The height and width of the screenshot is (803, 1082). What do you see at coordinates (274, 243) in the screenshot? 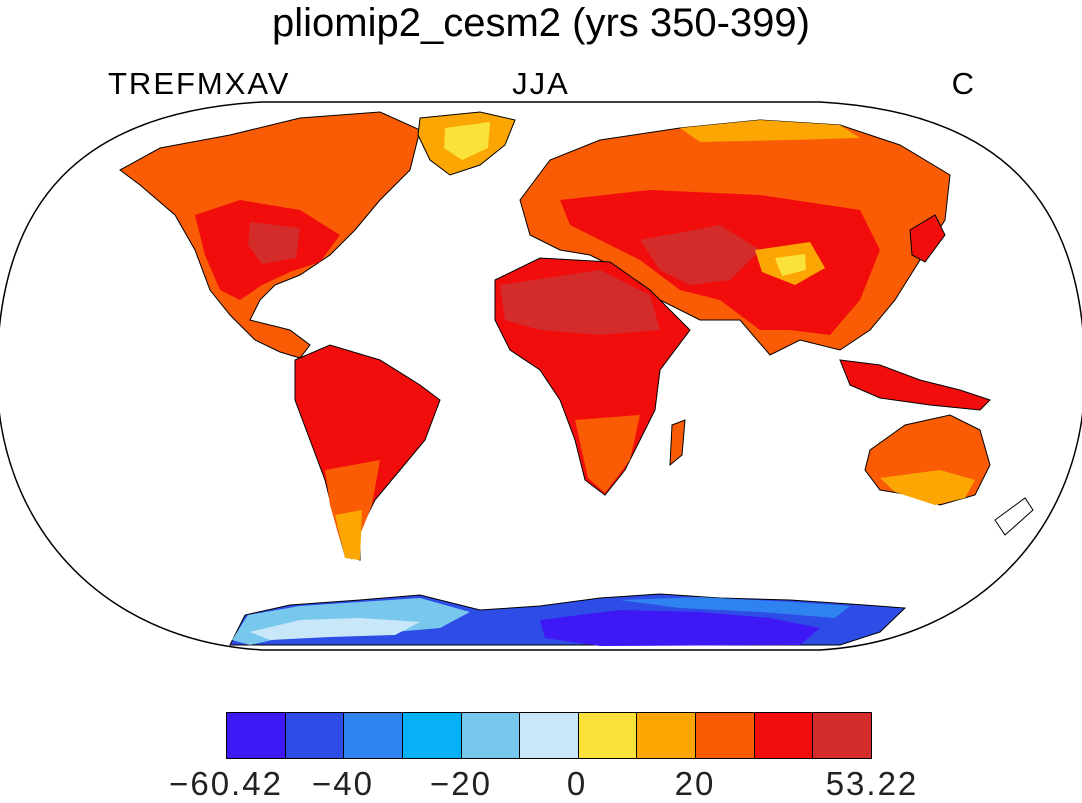
I see `us-southwest-hotspot` at bounding box center [274, 243].